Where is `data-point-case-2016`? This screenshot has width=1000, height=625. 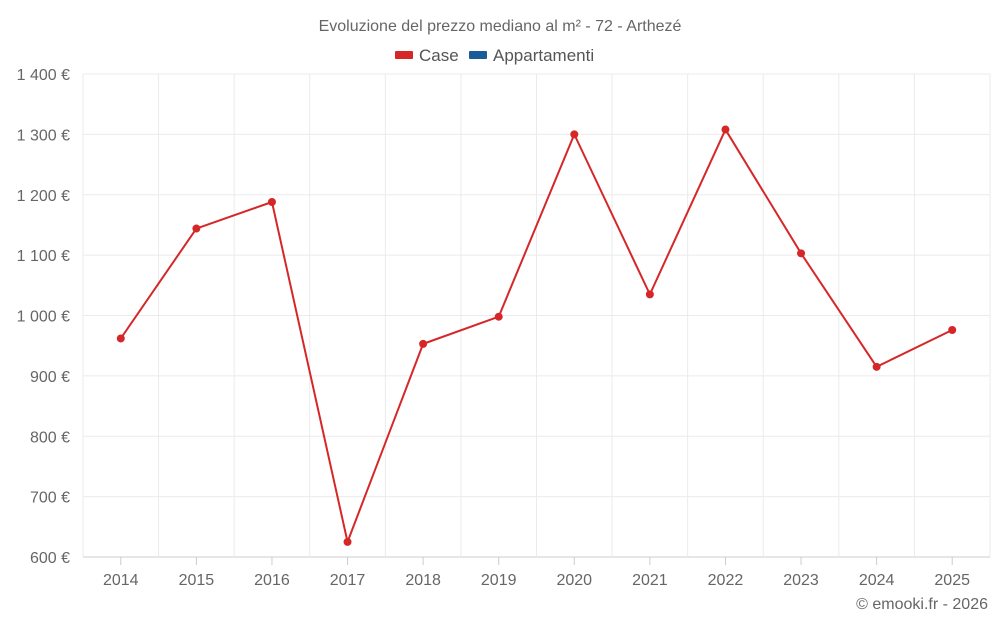
data-point-case-2016 is located at coordinates (271, 201).